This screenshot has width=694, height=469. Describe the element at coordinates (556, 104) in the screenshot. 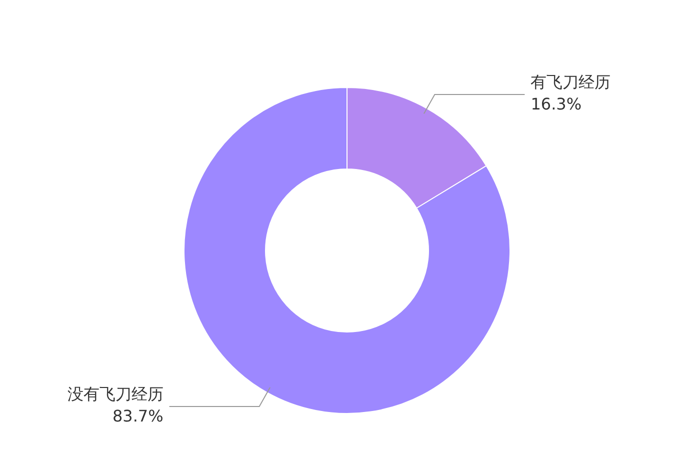

I see `data-label: 16.3%` at that location.